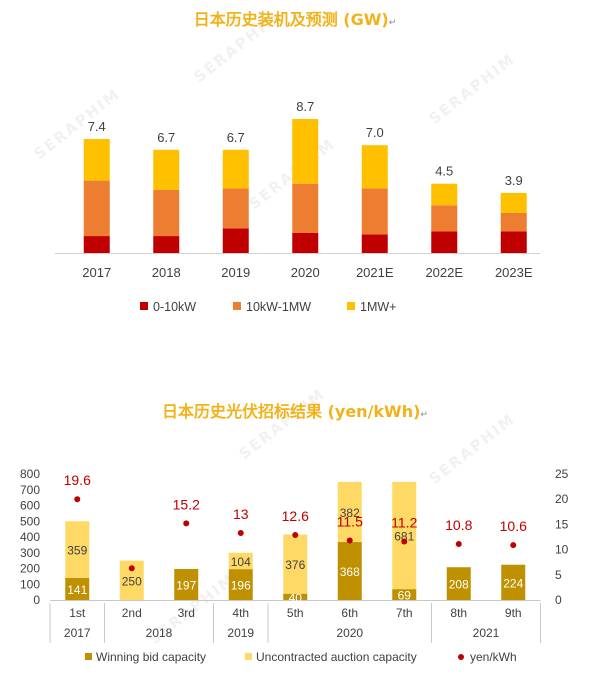  I want to click on category-label: 2nd, so click(132, 613).